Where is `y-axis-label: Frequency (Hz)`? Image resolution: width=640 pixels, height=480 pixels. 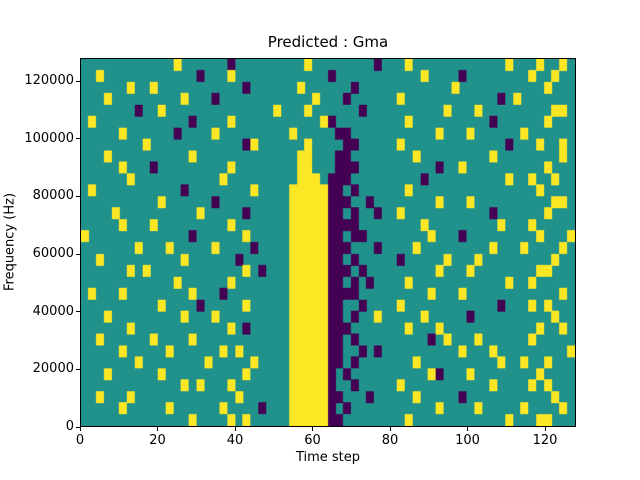 y-axis-label: Frequency (Hz) is located at coordinates (10, 242).